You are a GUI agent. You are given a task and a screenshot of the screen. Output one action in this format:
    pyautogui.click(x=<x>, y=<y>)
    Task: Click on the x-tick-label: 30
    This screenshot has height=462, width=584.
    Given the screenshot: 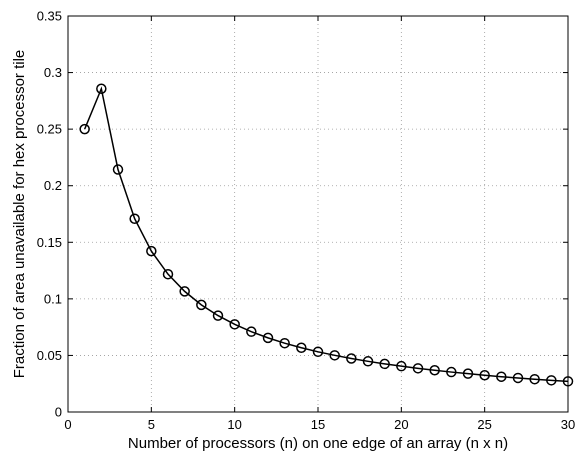 What is the action you would take?
    pyautogui.click(x=568, y=424)
    